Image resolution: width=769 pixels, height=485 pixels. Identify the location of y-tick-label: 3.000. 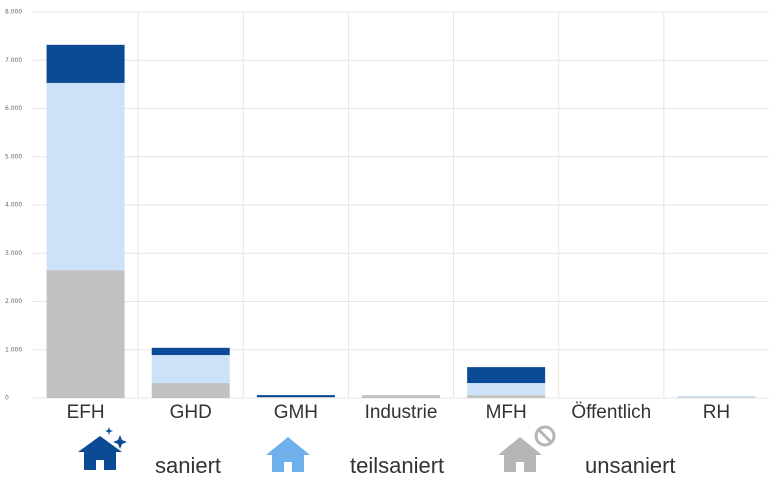
(13, 253).